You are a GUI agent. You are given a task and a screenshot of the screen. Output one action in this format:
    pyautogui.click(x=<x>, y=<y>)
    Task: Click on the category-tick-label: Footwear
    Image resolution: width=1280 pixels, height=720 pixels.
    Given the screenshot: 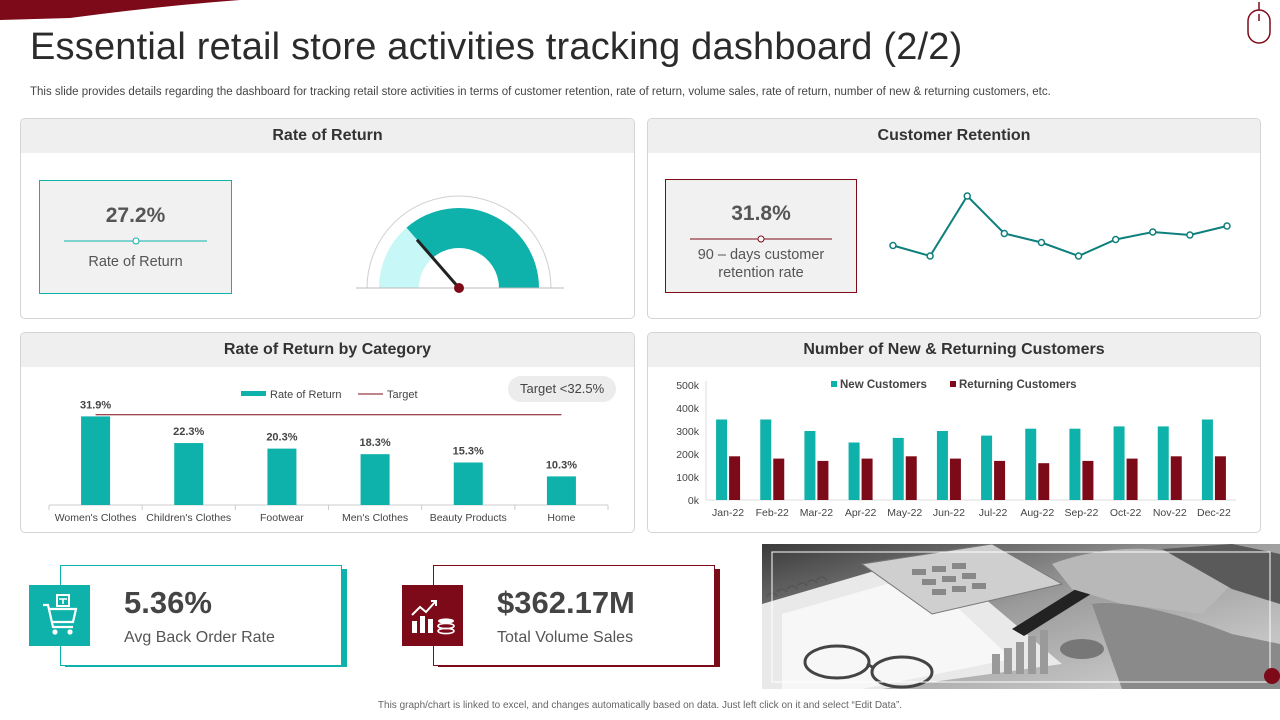 What is the action you would take?
    pyautogui.click(x=282, y=518)
    